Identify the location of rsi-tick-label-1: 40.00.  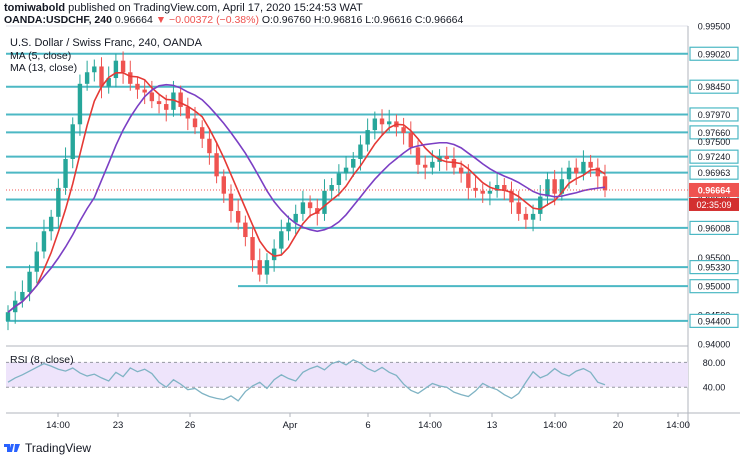
(714, 388).